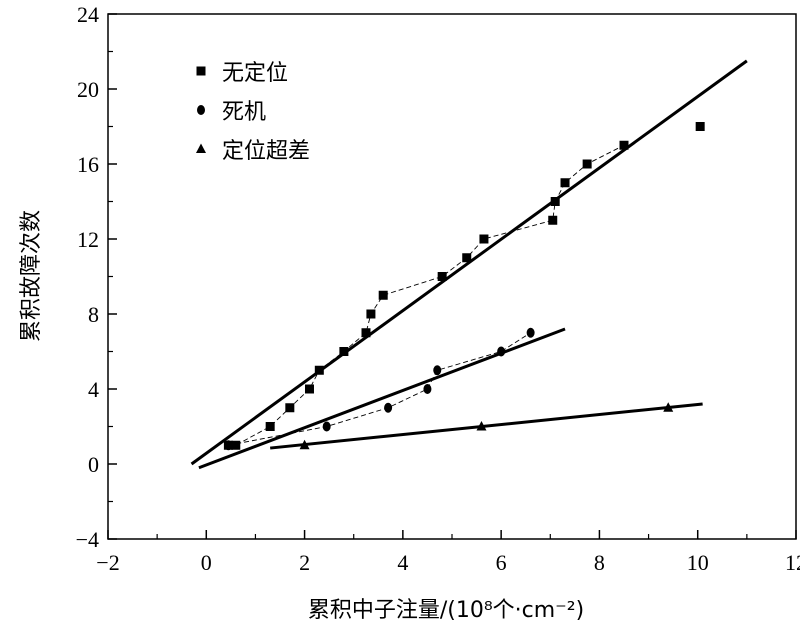 This screenshot has width=800, height=634. What do you see at coordinates (266, 151) in the screenshot?
I see `legend-label: 定位超差` at bounding box center [266, 151].